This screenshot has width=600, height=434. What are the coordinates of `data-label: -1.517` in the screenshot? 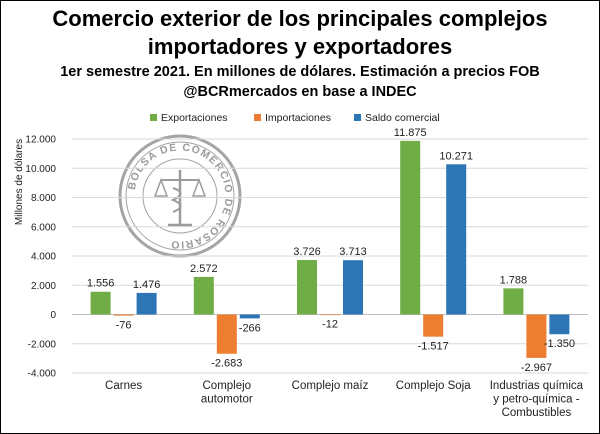 It's located at (433, 347).